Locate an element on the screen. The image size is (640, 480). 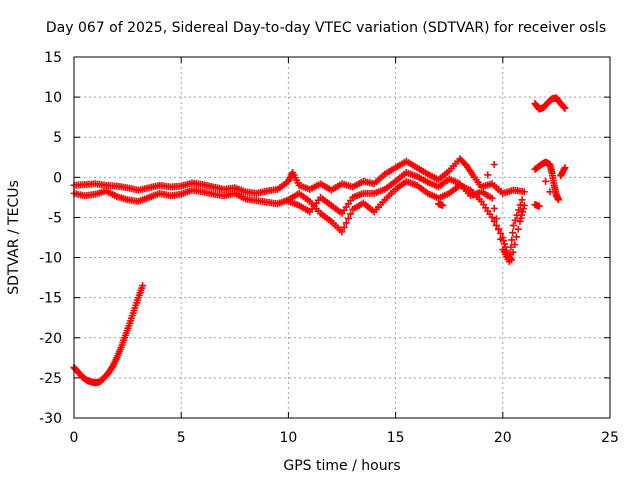
x-axis-label: GPS time / hours is located at coordinates (341, 466).